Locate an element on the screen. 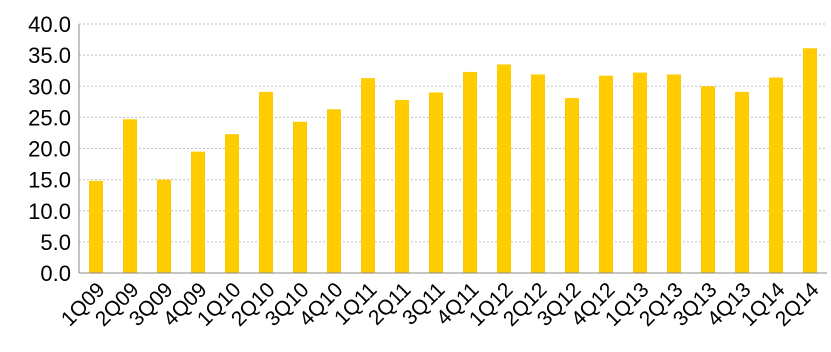 The height and width of the screenshot is (352, 831). y-tick-label: 35.0 is located at coordinates (49, 55).